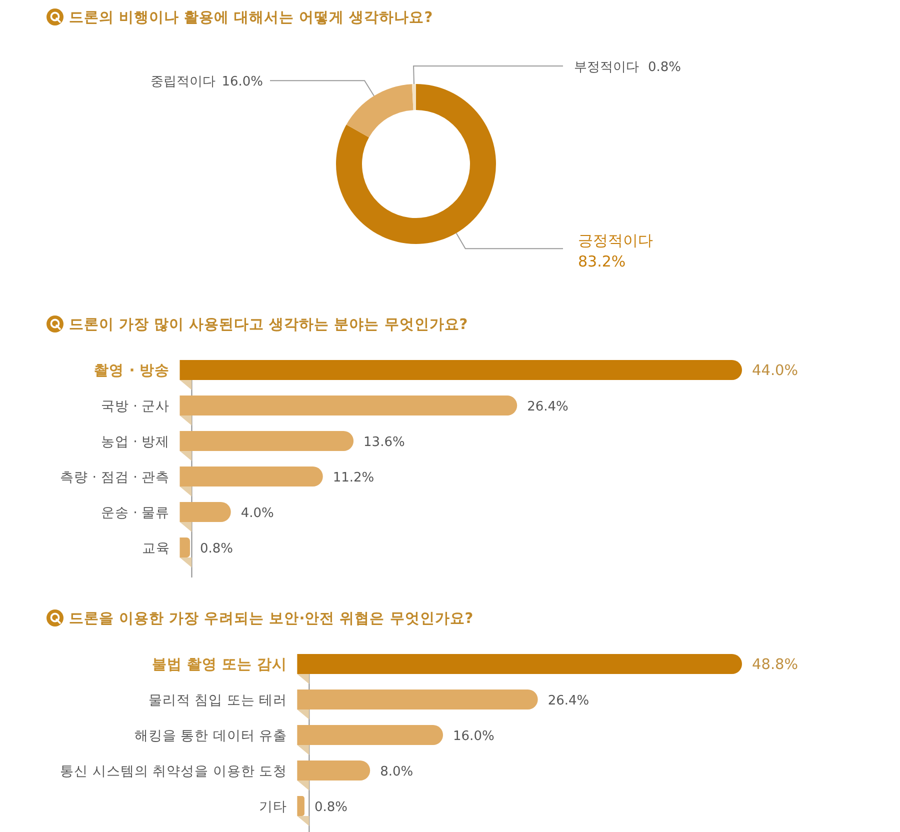 The width and height of the screenshot is (900, 832). Describe the element at coordinates (775, 371) in the screenshot. I see `data-label: 44.0%` at that location.